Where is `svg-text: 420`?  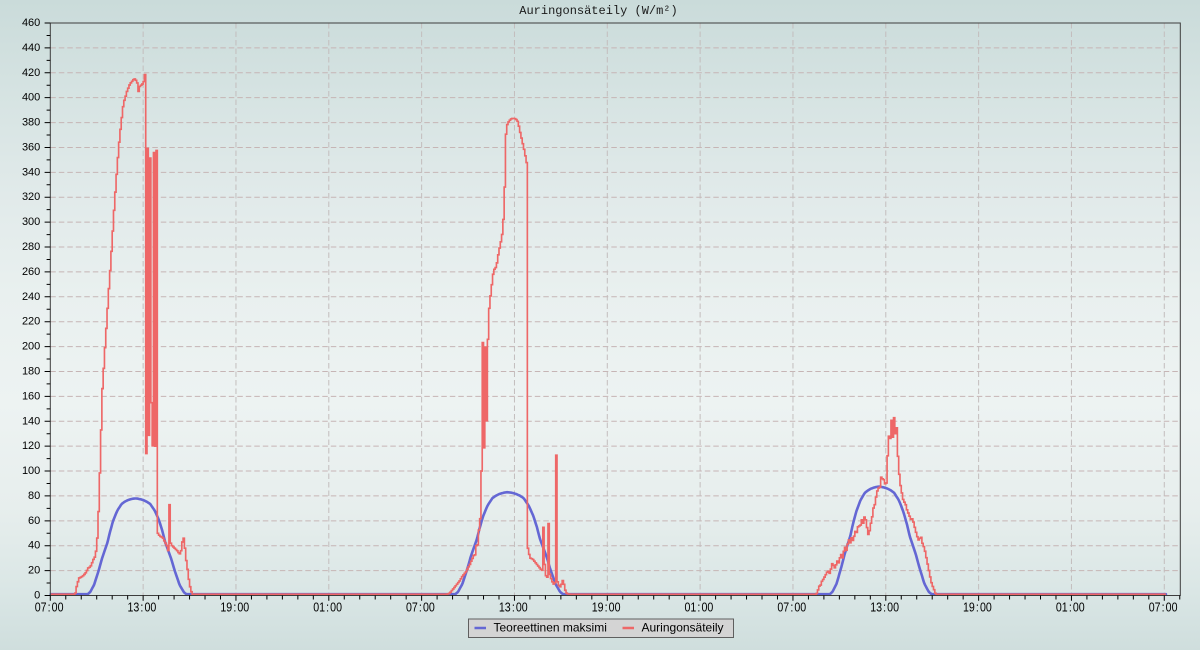
svg-text: 420 is located at coordinates (31, 73).